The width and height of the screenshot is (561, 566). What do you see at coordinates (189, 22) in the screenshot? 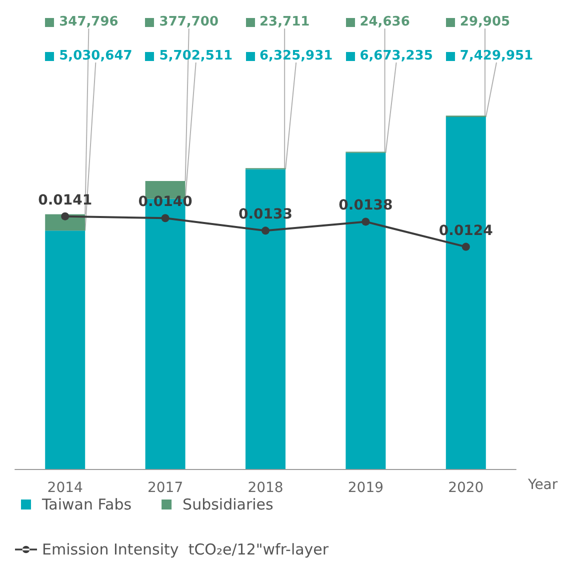
I see `data-label: 377,700` at bounding box center [189, 22].